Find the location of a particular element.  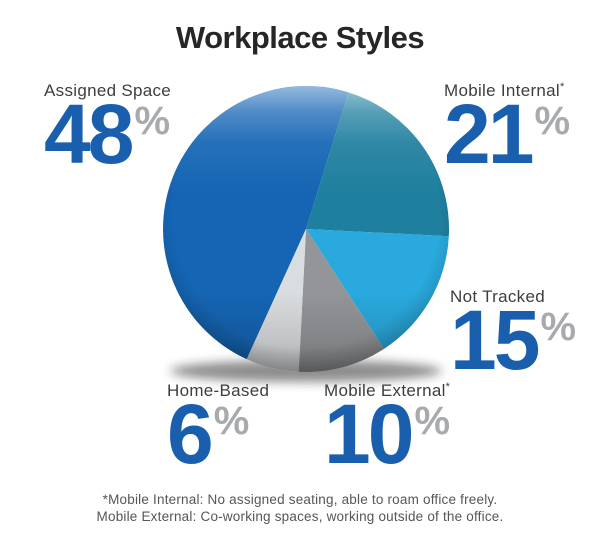

callout-value: 10 % is located at coordinates (387, 434).